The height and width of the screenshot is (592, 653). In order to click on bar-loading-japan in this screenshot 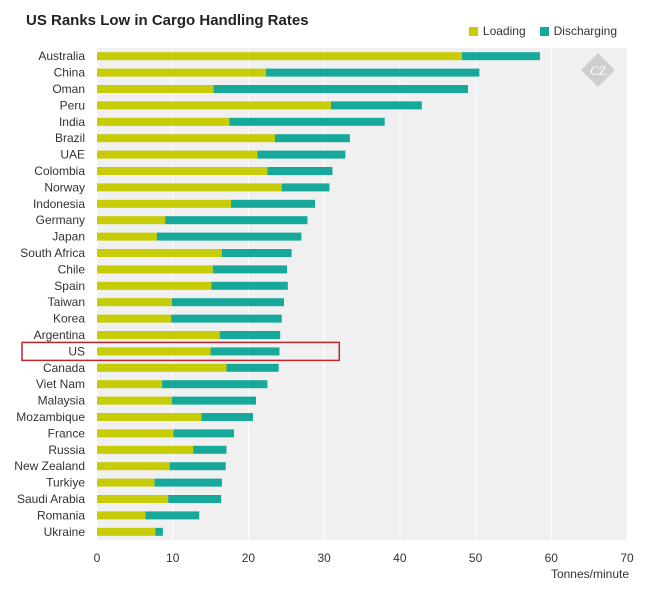, I will do `click(127, 236)`.